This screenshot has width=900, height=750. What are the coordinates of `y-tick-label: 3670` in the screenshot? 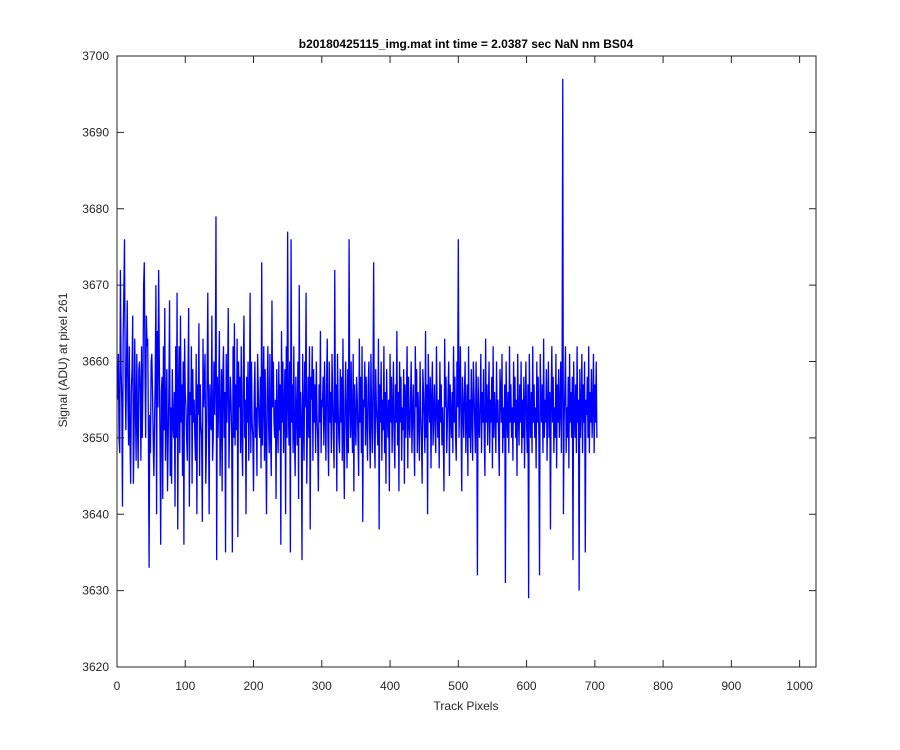 It's located at (95, 285).